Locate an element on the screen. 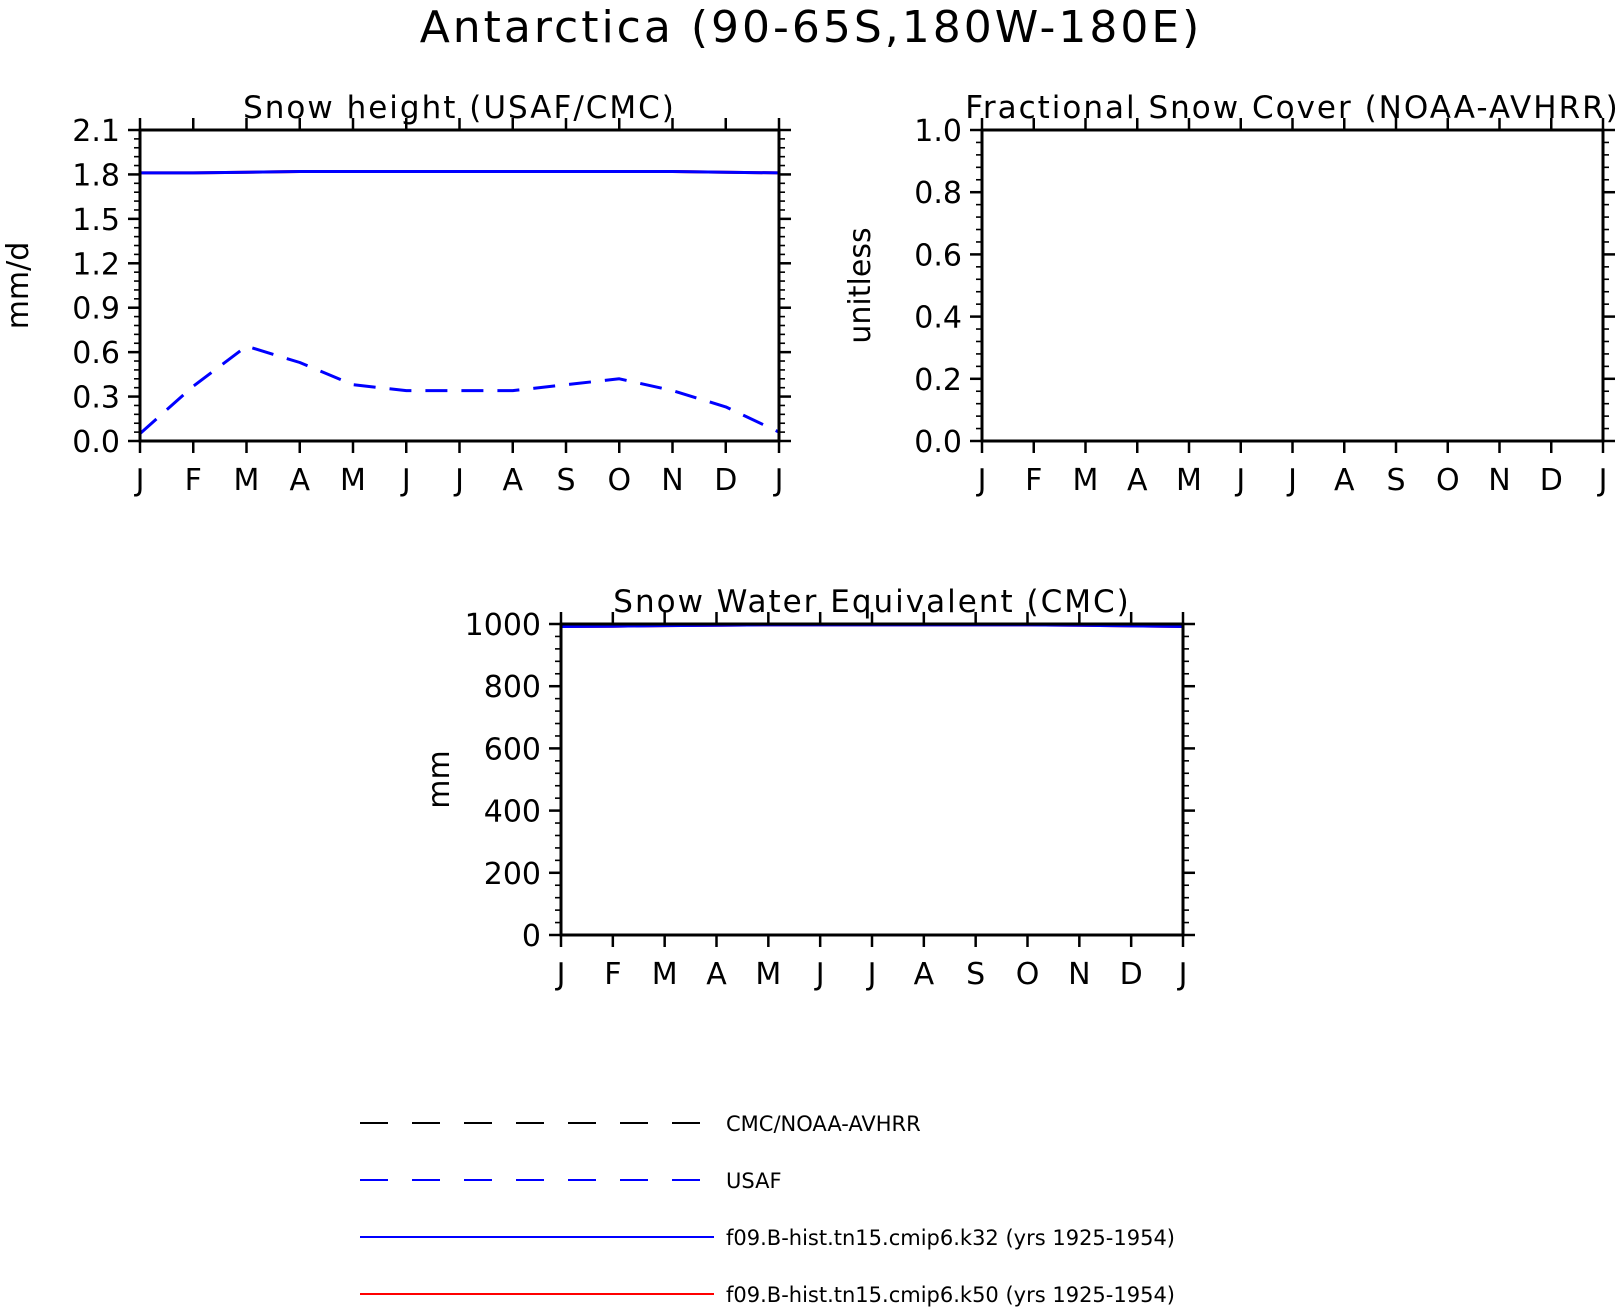  y-tick-label: 0.2 is located at coordinates (938, 380).